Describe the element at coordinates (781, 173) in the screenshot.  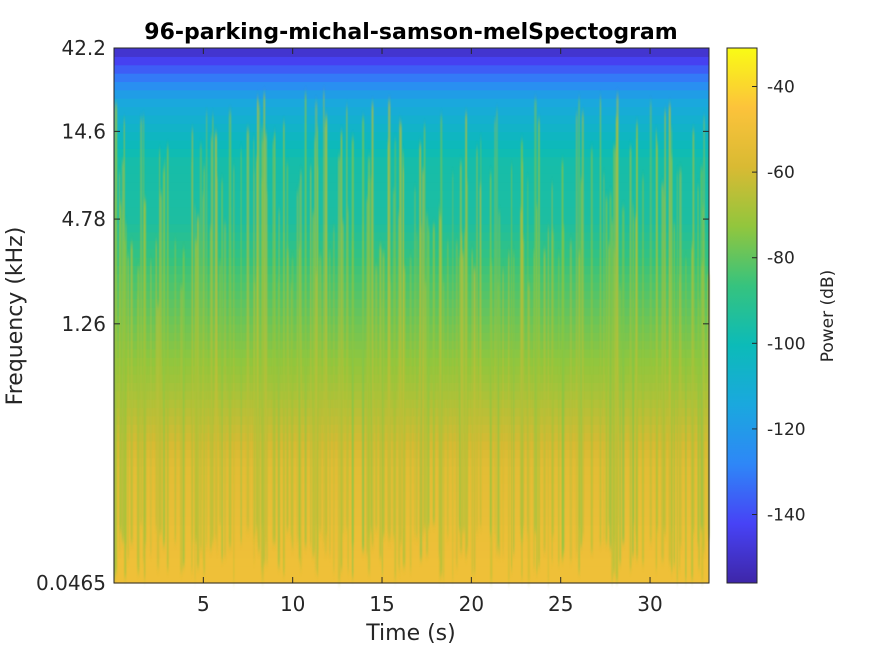
I see `colorbar-tick-label: -60` at that location.